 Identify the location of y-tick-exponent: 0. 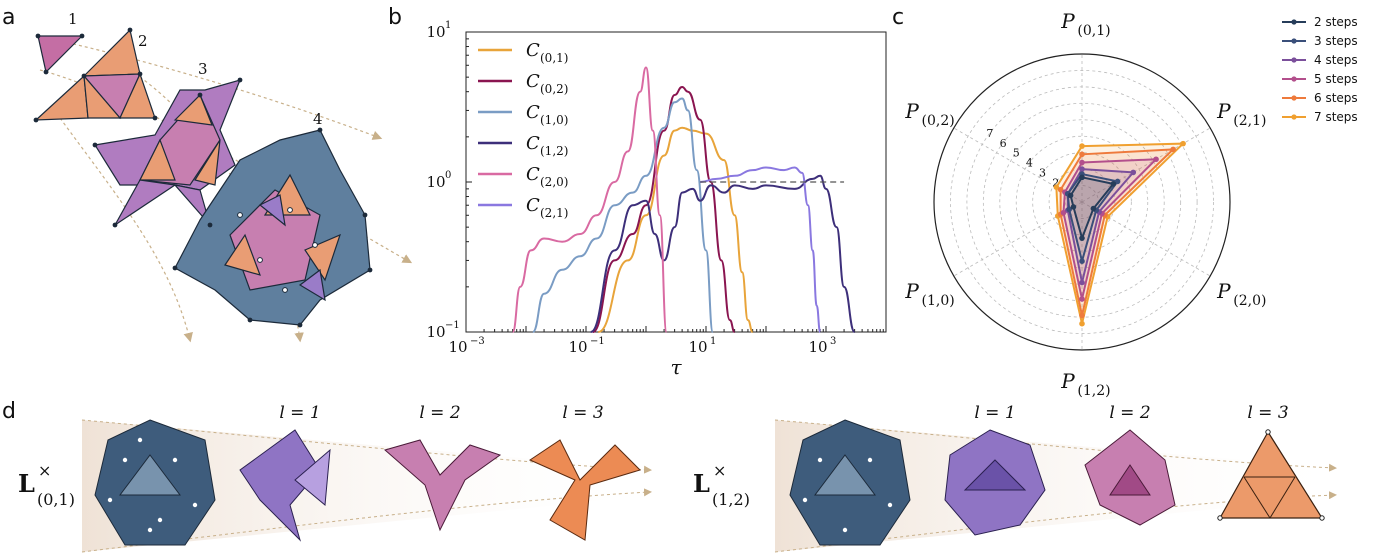
(448, 175).